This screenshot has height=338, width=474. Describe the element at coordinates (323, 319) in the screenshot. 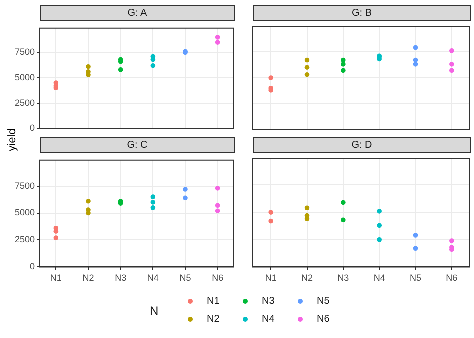

I see `legend-label: N6` at that location.